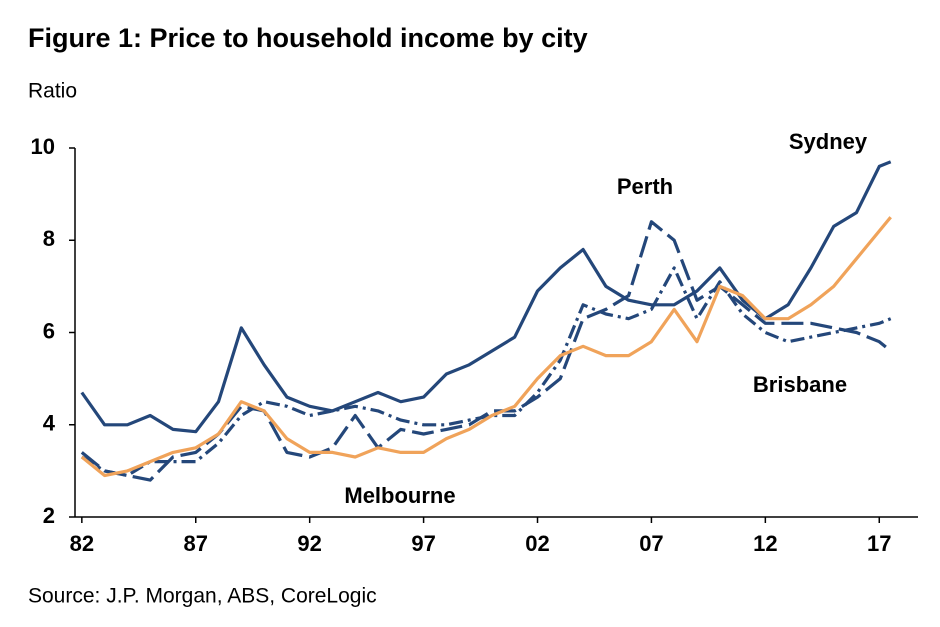  What do you see at coordinates (49, 330) in the screenshot?
I see `y-tick-label: 6` at bounding box center [49, 330].